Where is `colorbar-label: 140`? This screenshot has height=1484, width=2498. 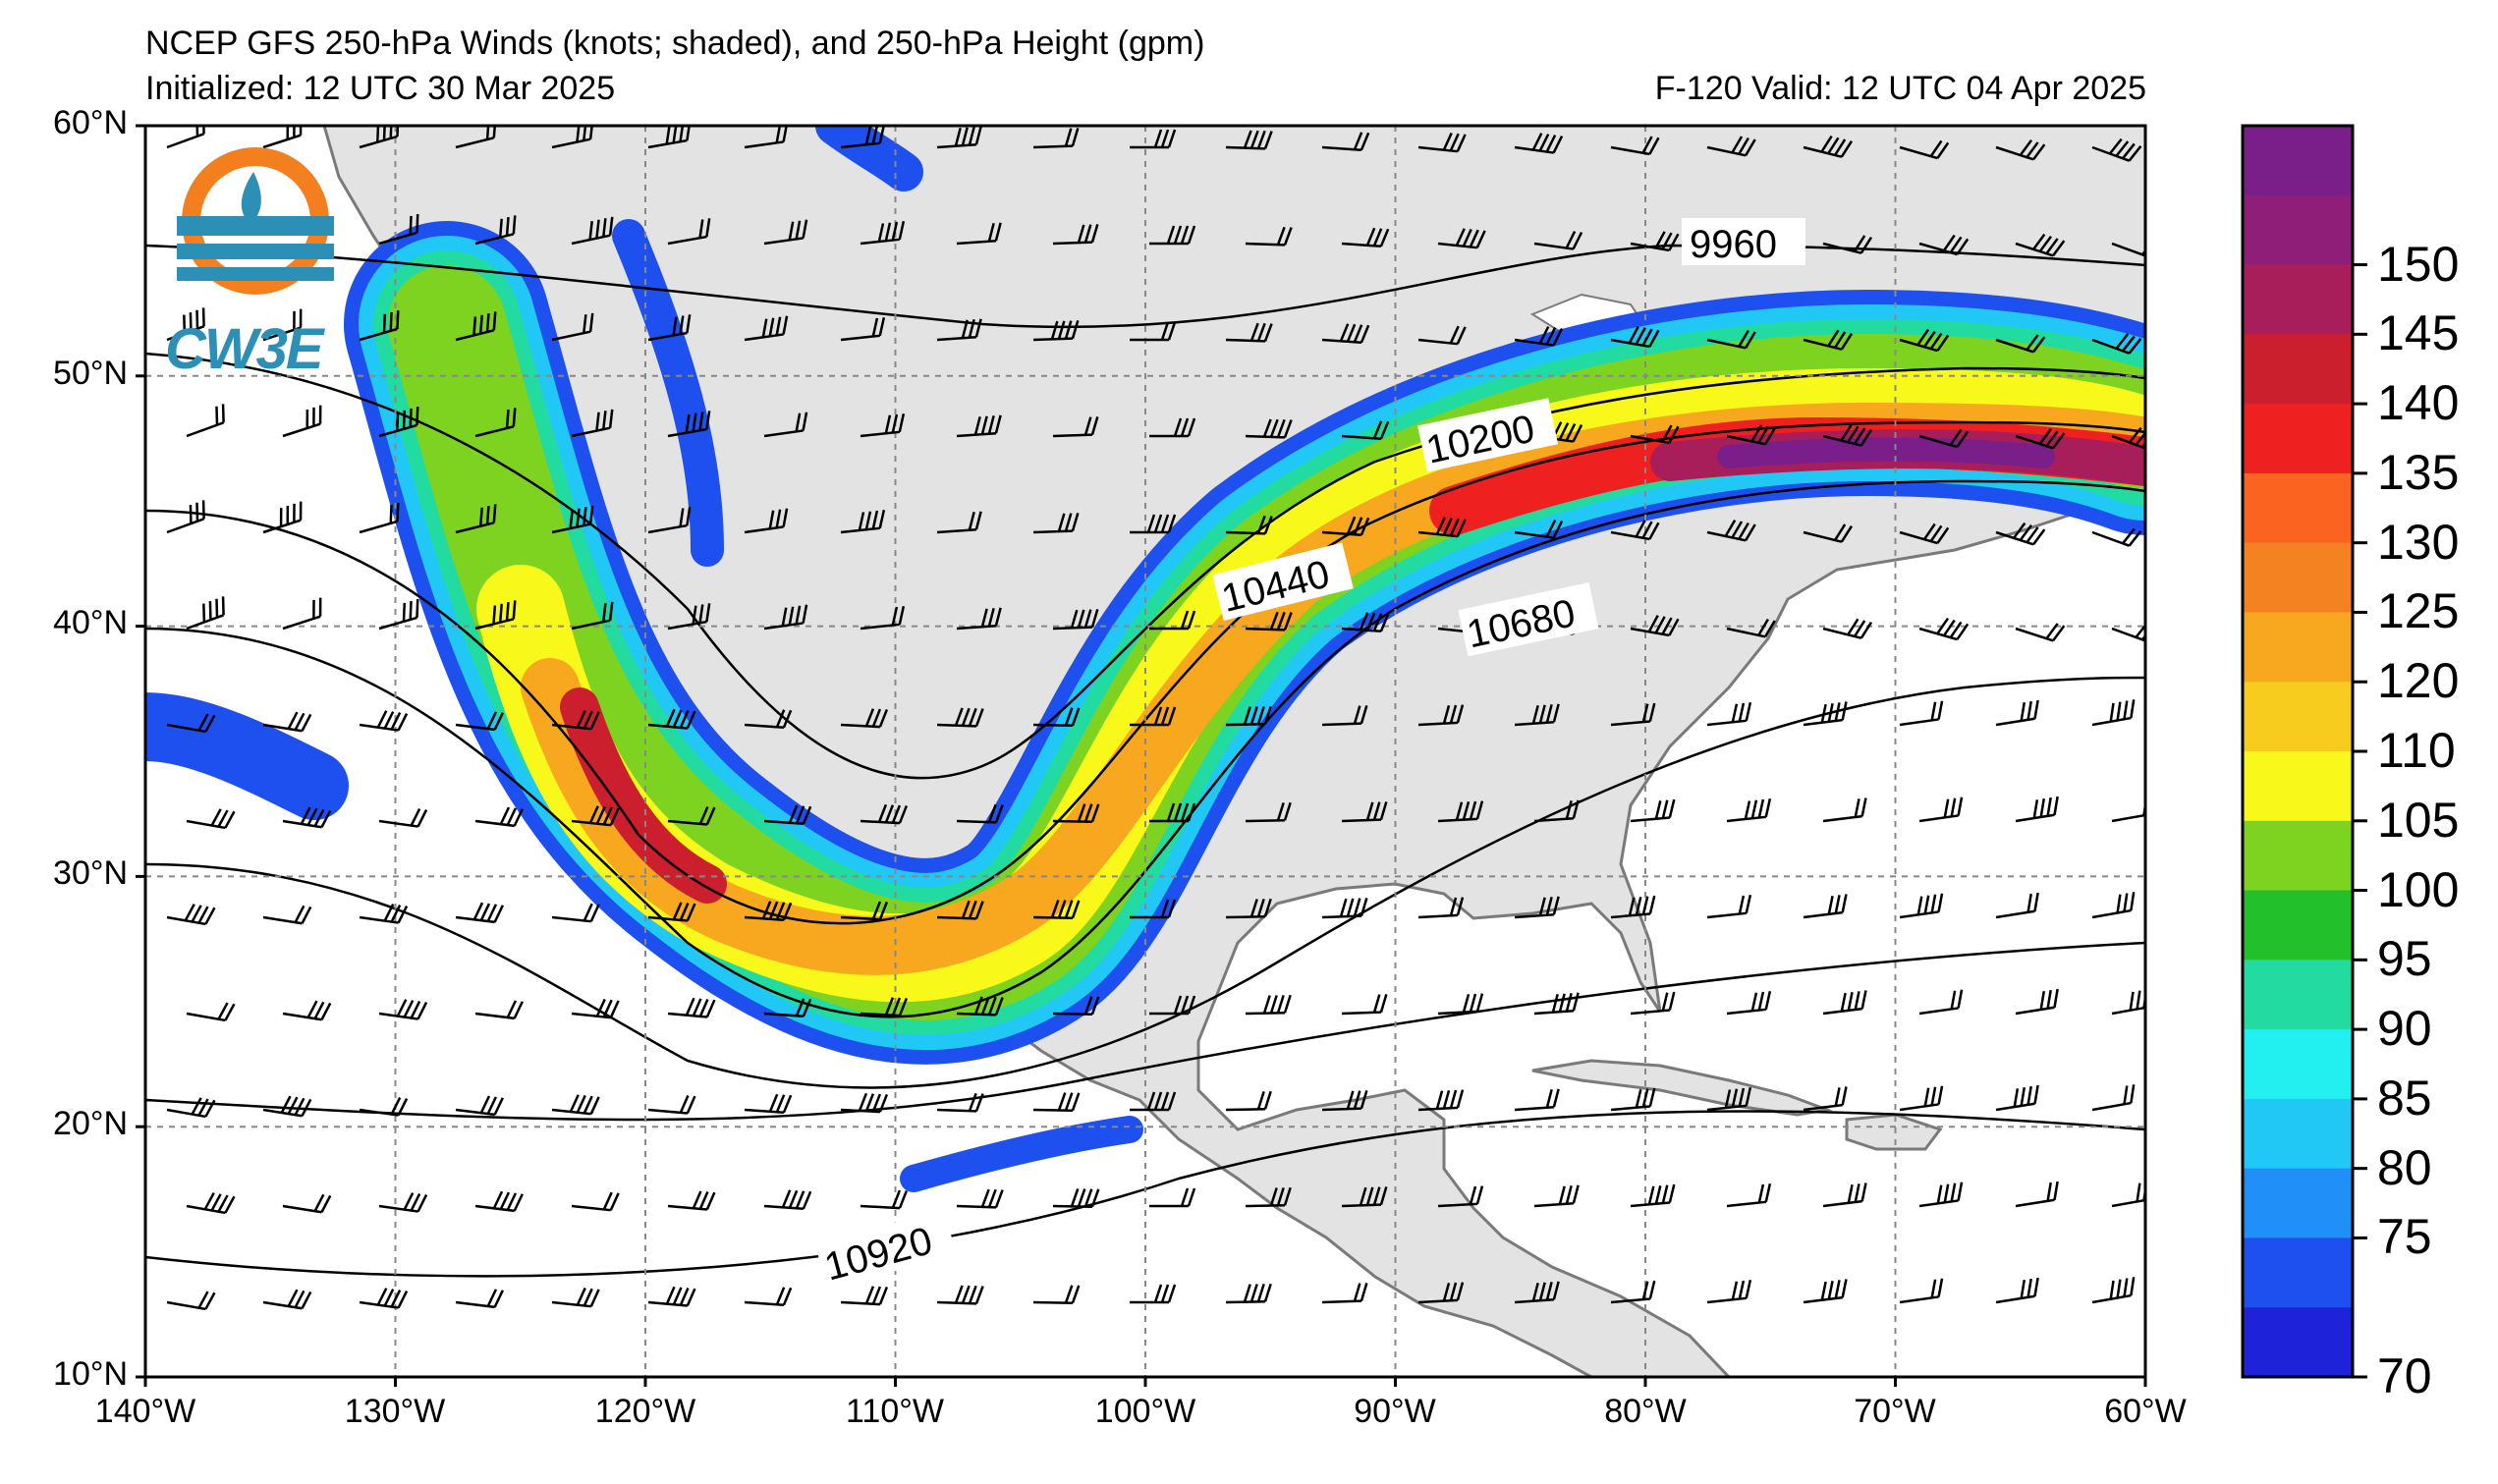 colorbar-label: 140 is located at coordinates (2418, 403).